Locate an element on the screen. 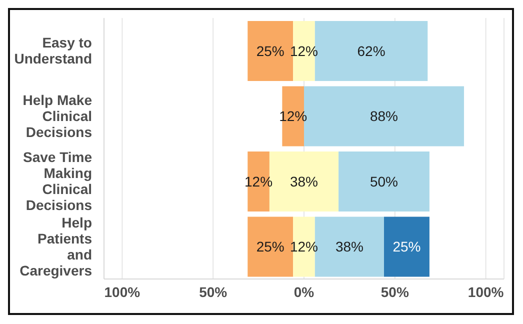 This screenshot has height=324, width=523. y-tick-label: Help Patients and Caregivers is located at coordinates (56, 246).